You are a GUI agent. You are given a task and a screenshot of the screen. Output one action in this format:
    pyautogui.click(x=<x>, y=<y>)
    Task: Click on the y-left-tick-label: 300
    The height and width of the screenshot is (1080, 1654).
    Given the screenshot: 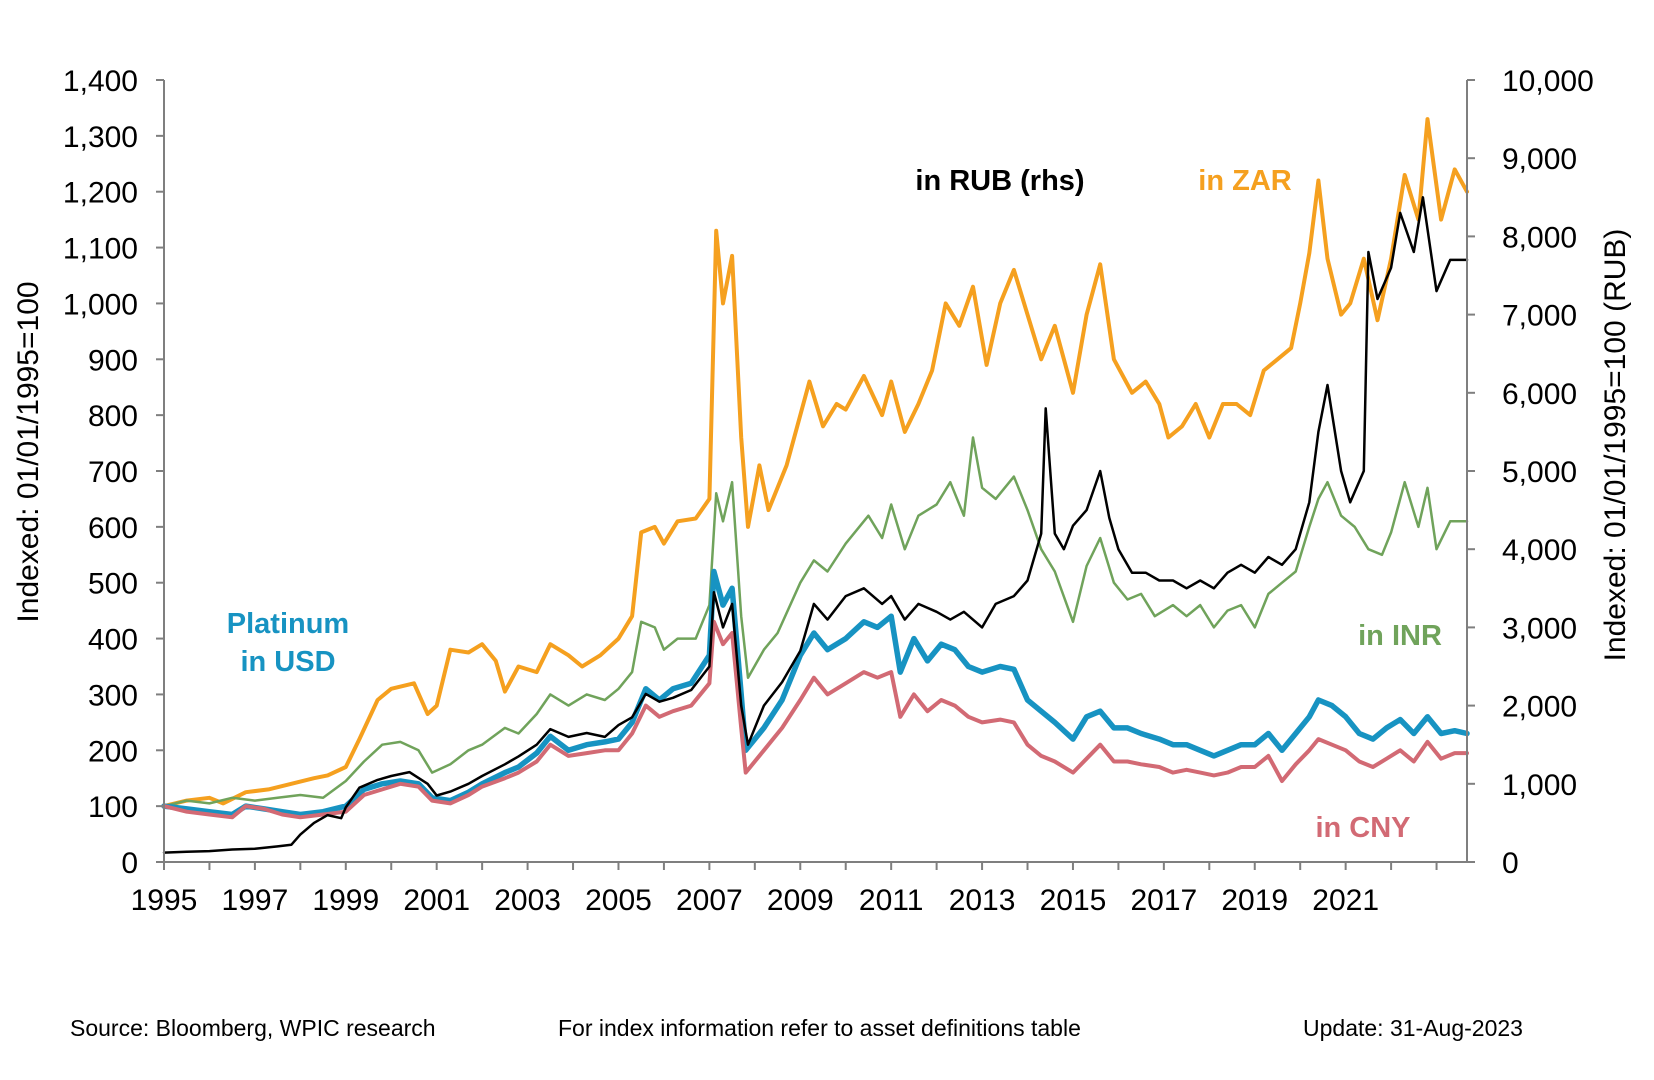 What is the action you would take?
    pyautogui.click(x=113, y=695)
    